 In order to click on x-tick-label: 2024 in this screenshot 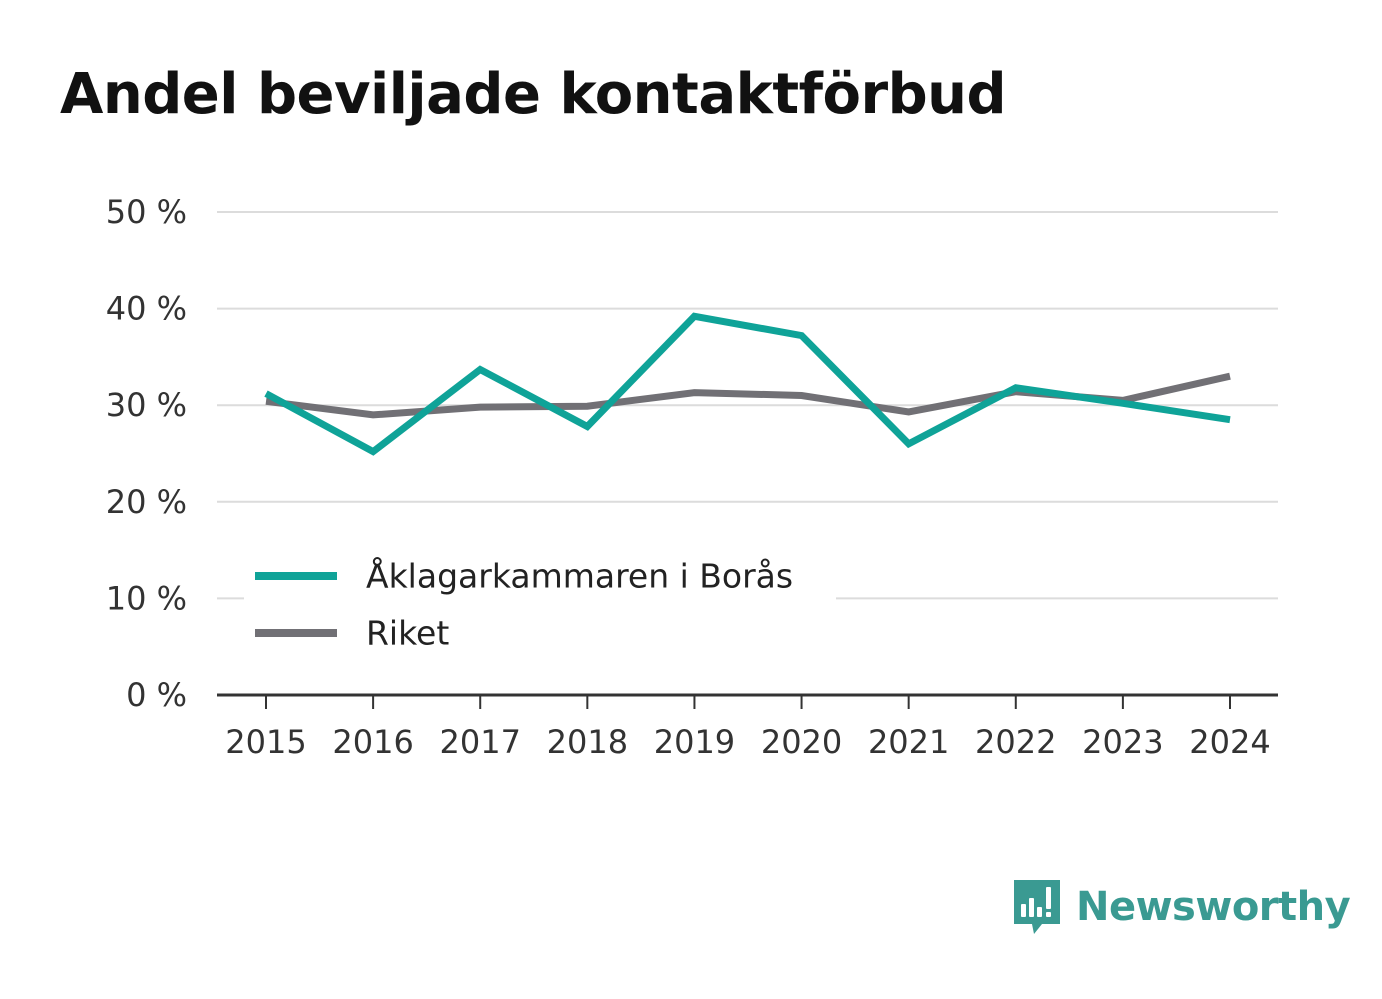, I will do `click(1229, 742)`.